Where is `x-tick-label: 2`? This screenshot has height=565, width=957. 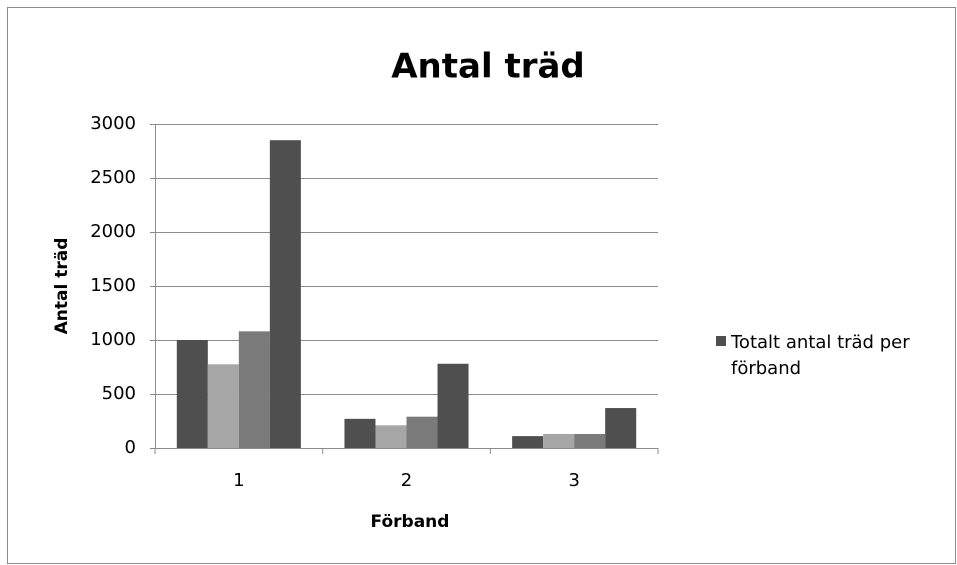 x-tick-label: 2 is located at coordinates (406, 480).